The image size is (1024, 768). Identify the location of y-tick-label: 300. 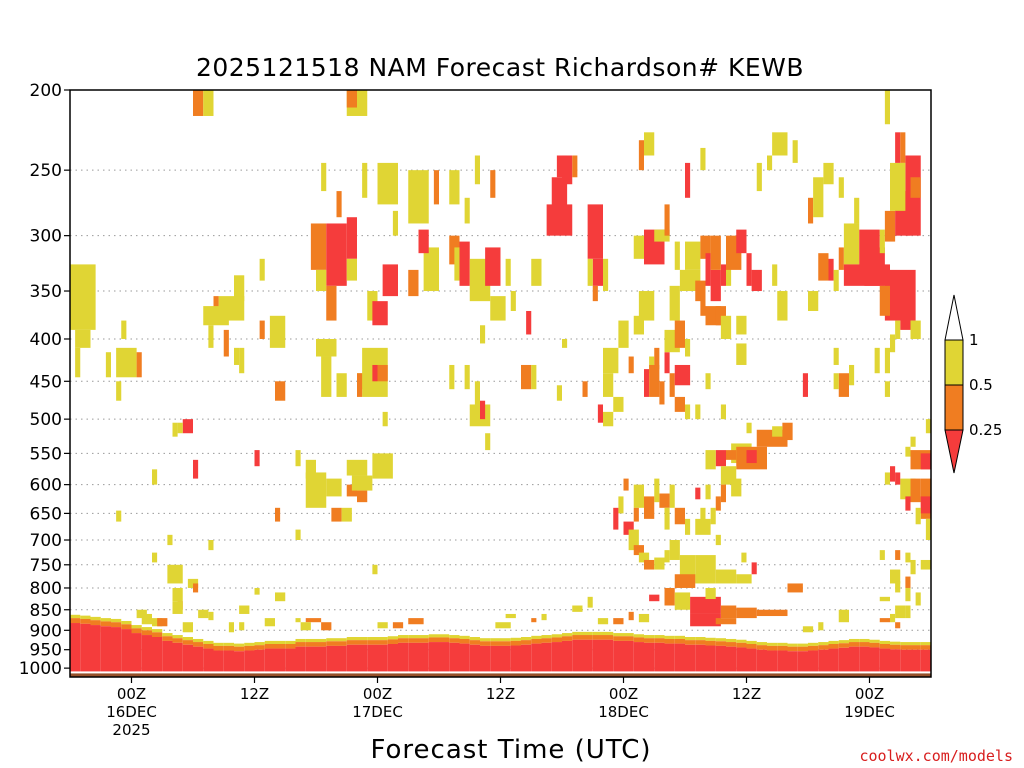
(46, 237).